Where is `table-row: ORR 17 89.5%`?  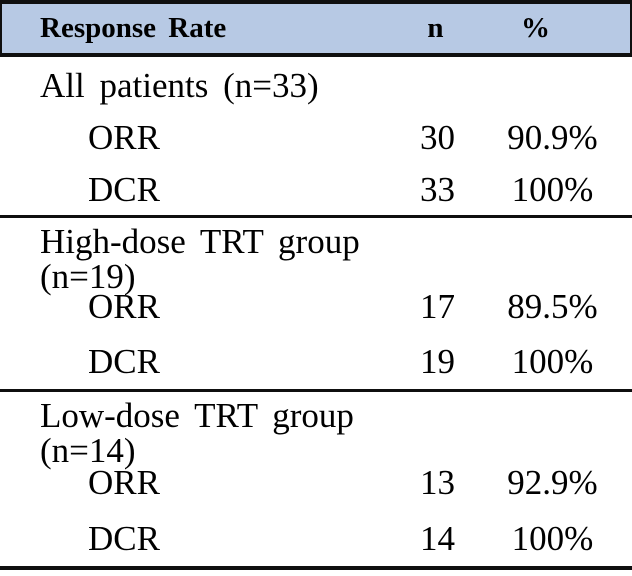
table-row: ORR 17 89.5% is located at coordinates (316, 306).